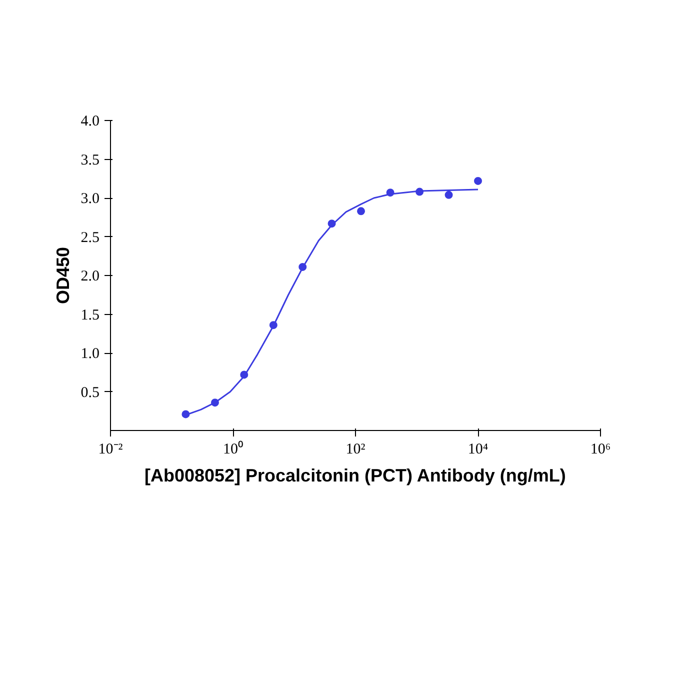 This screenshot has width=700, height=700. I want to click on y-tick-label: 3.0, so click(90, 199).